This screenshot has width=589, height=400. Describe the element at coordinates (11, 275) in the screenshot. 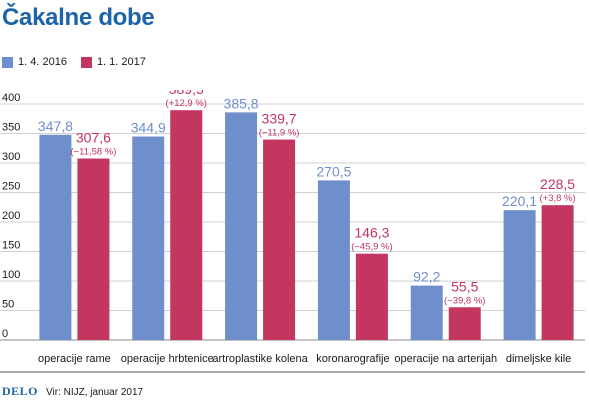

I see `y-tick-label: 100` at that location.